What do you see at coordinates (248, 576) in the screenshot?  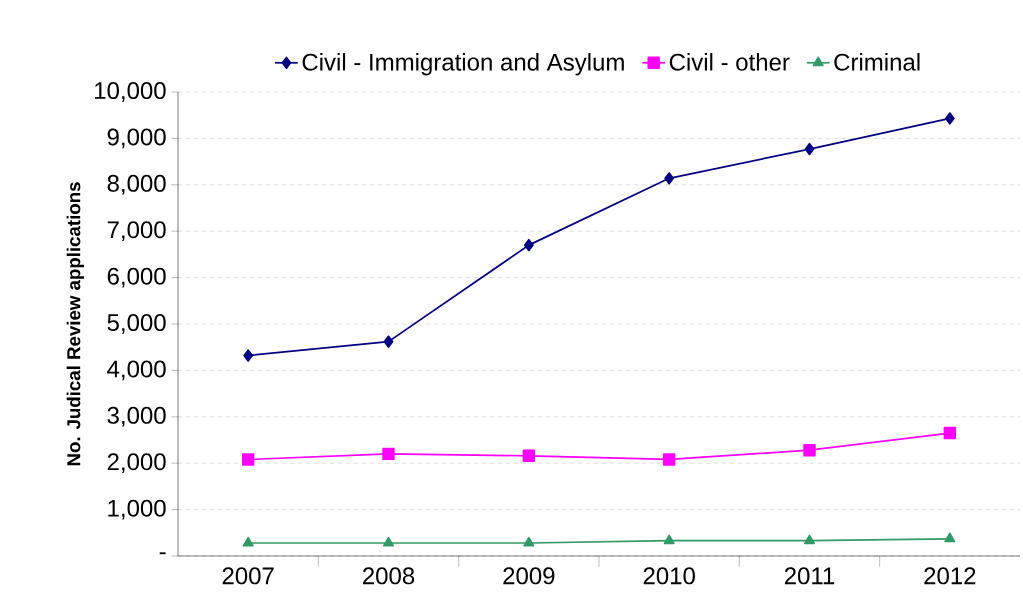 I see `x-tick-label: 2007` at bounding box center [248, 576].